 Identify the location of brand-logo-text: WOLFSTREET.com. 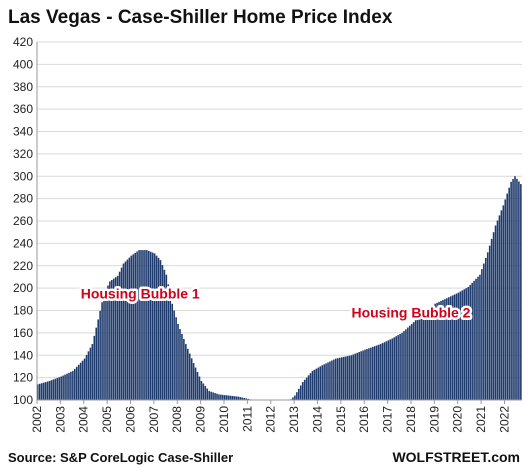
(456, 457).